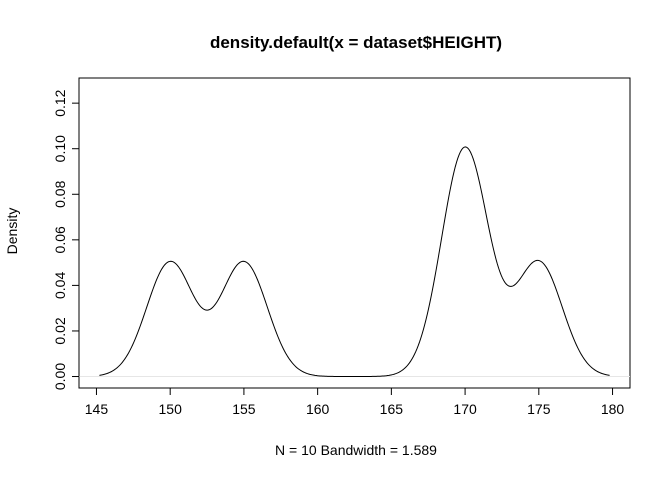 This screenshot has width=672, height=480. Describe the element at coordinates (356, 450) in the screenshot. I see `x-axis-label: N = 10 Bandwidth = 1.589` at that location.